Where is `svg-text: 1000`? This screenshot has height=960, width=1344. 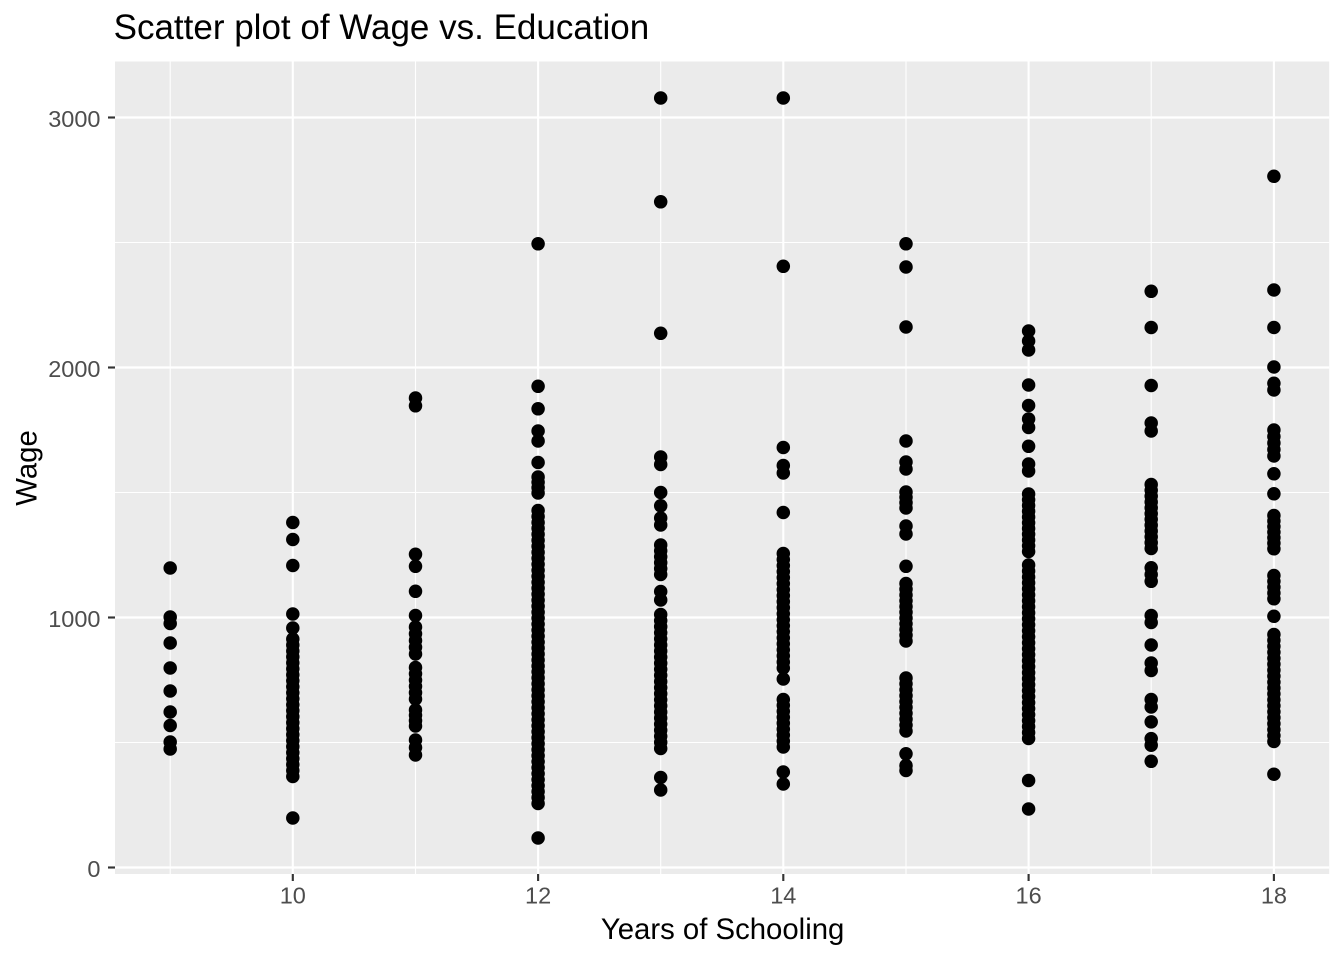
svg-text: 1000 is located at coordinates (74, 619).